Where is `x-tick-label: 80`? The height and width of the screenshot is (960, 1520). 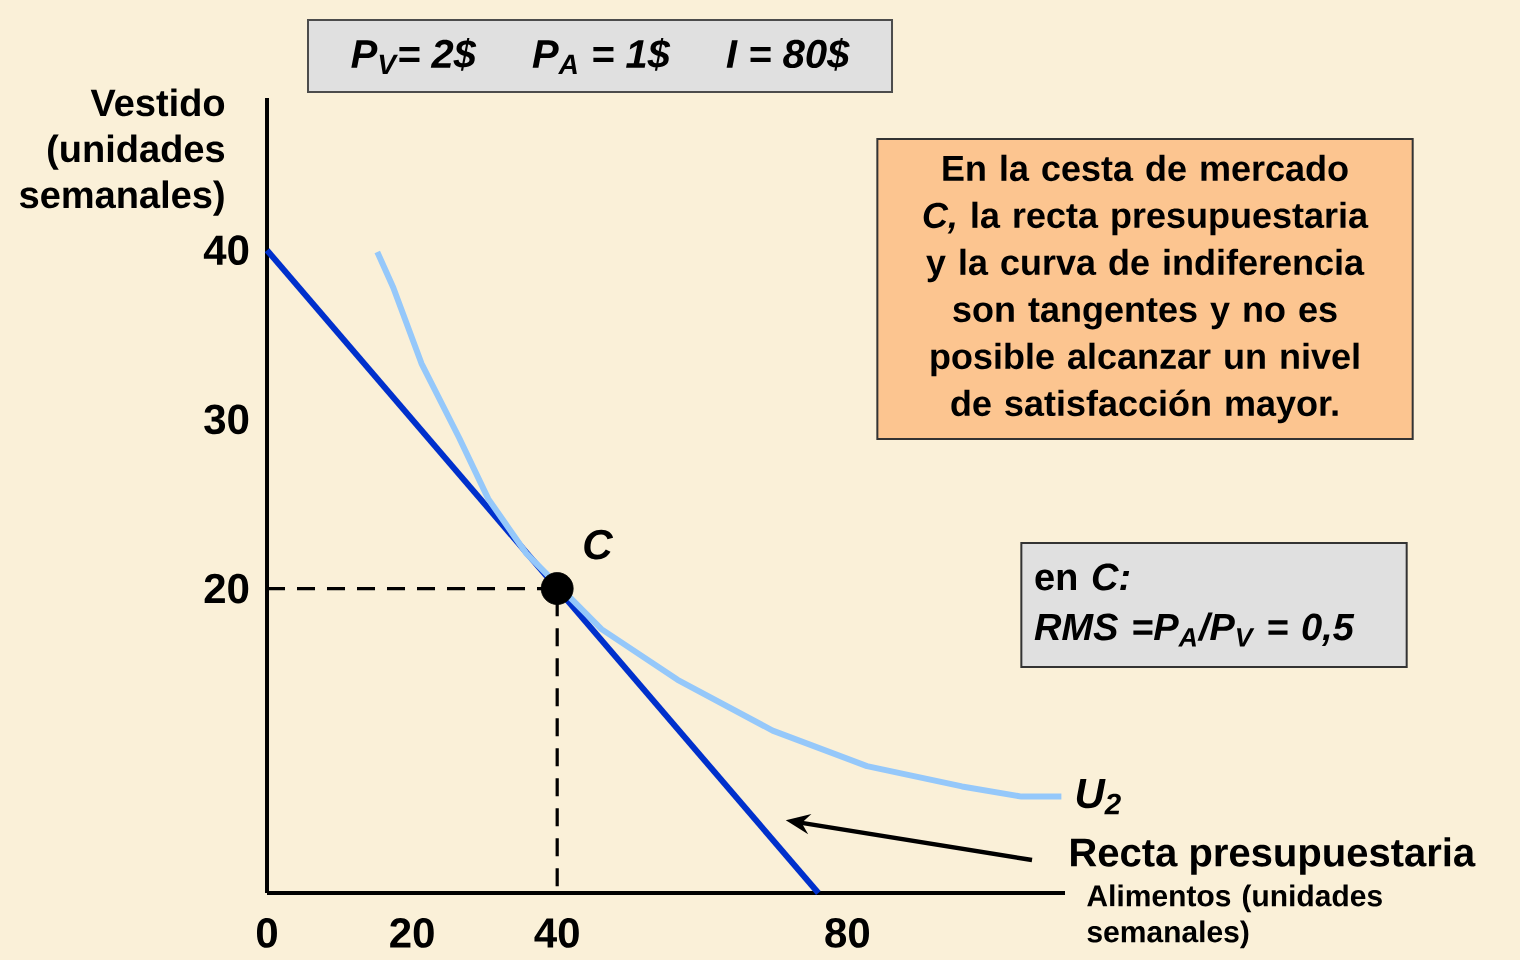 x-tick-label: 80 is located at coordinates (847, 933).